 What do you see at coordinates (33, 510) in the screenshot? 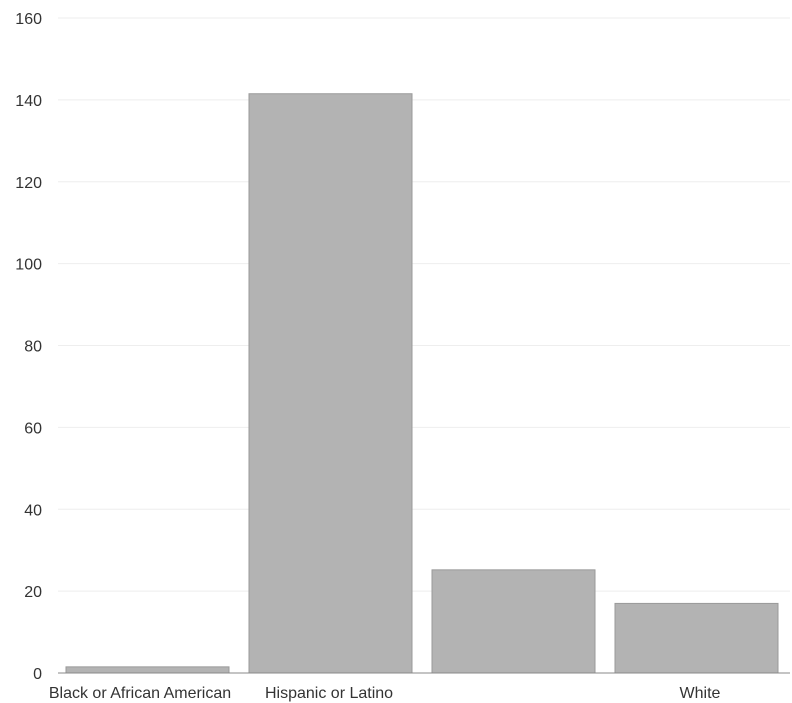
I see `y-tick-label: 40` at bounding box center [33, 510].